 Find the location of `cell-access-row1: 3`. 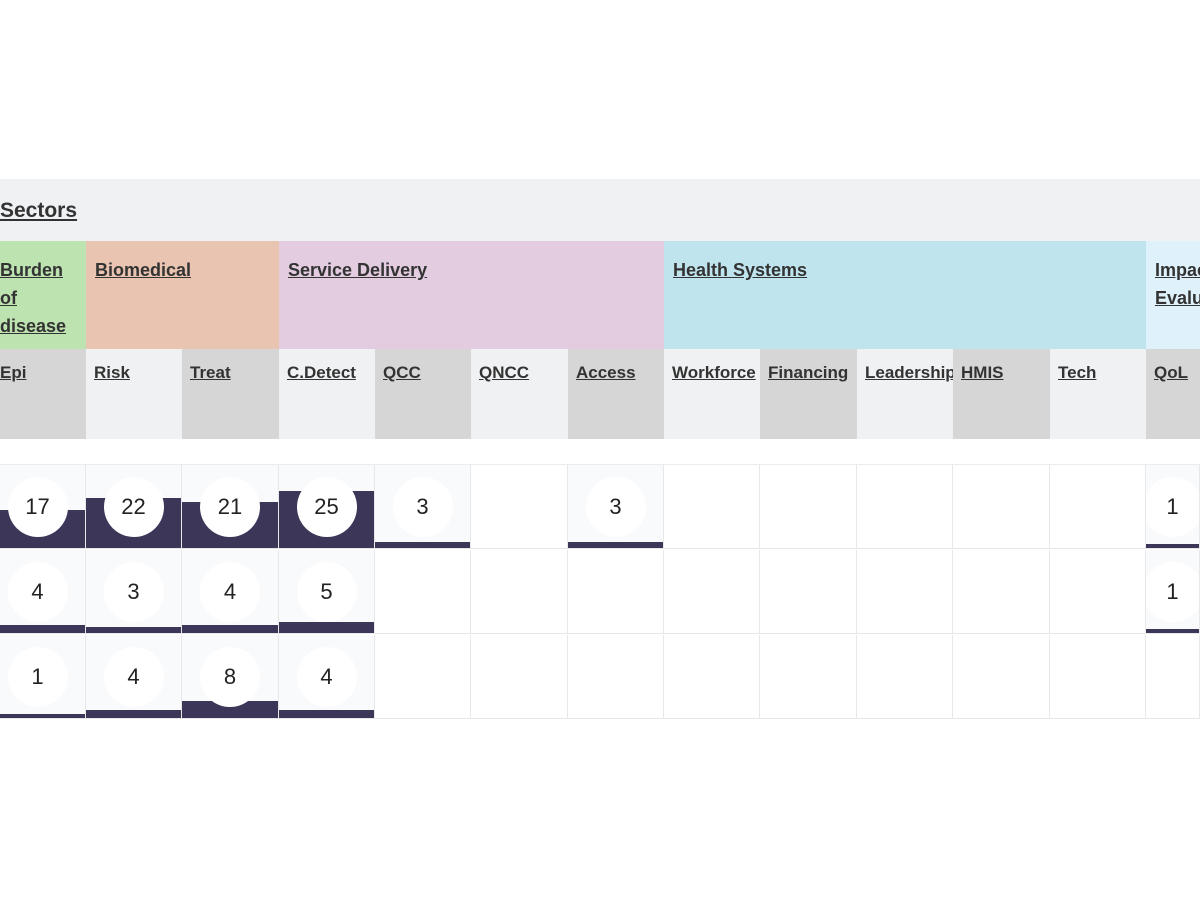

cell-access-row1: 3 is located at coordinates (616, 507).